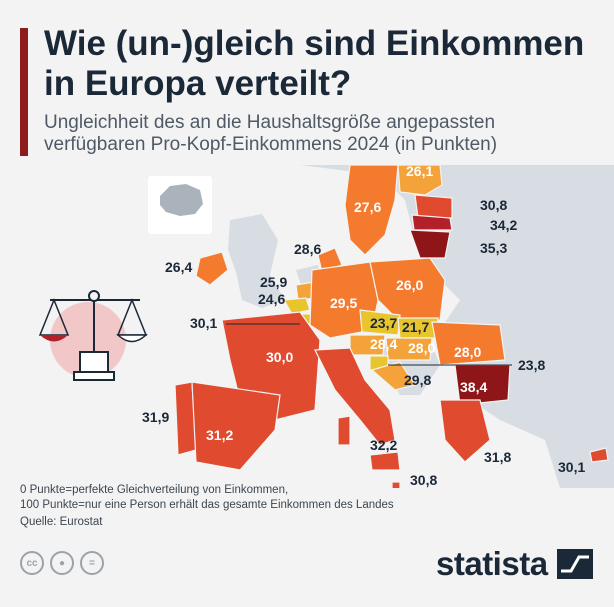  I want to click on scale-icon, so click(93, 335).